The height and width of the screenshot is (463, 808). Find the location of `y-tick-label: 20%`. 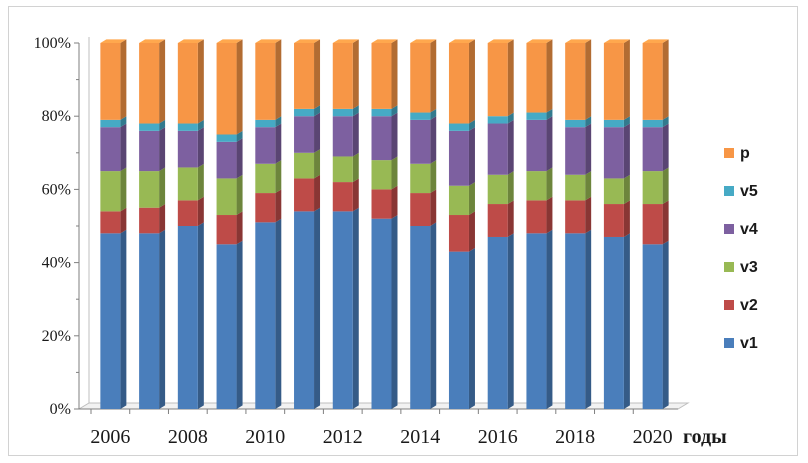

y-tick-label: 20% is located at coordinates (56, 336).